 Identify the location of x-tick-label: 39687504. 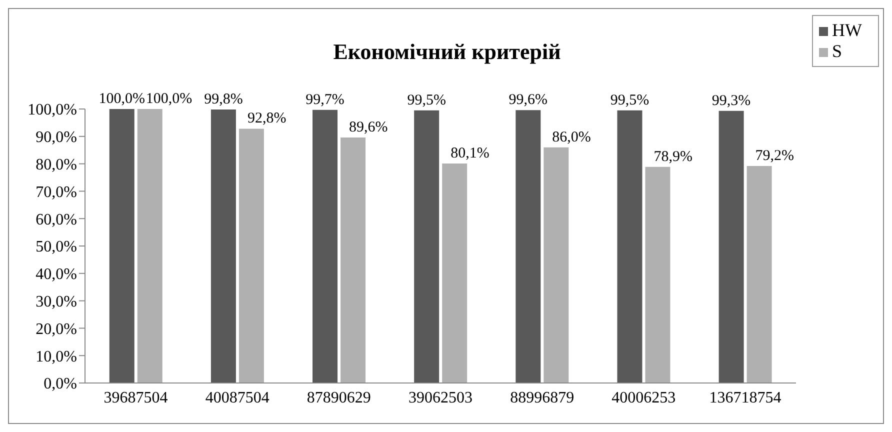
(136, 397).